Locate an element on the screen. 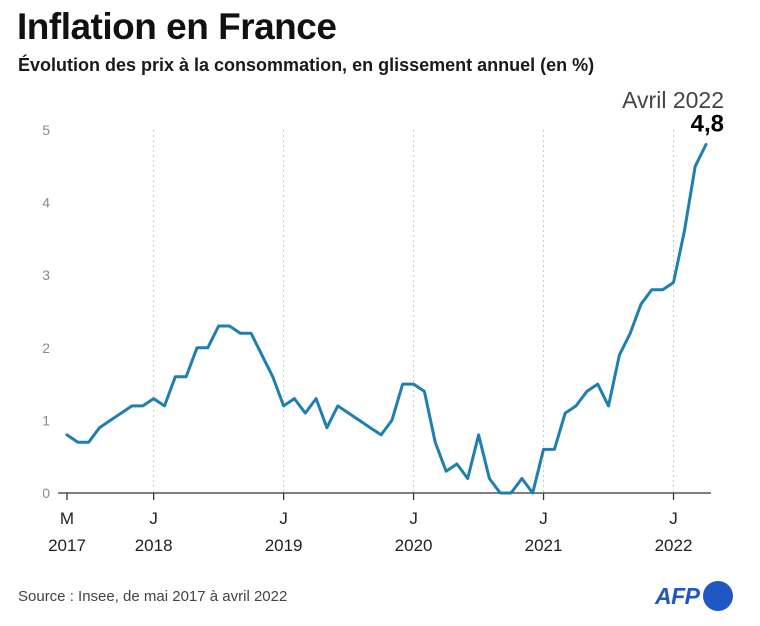 Image resolution: width=760 pixels, height=626 pixels. x-axis-ticks: M 2017 J 2018 J 2019 J 2020 J 2021 J 2022 is located at coordinates (370, 524).